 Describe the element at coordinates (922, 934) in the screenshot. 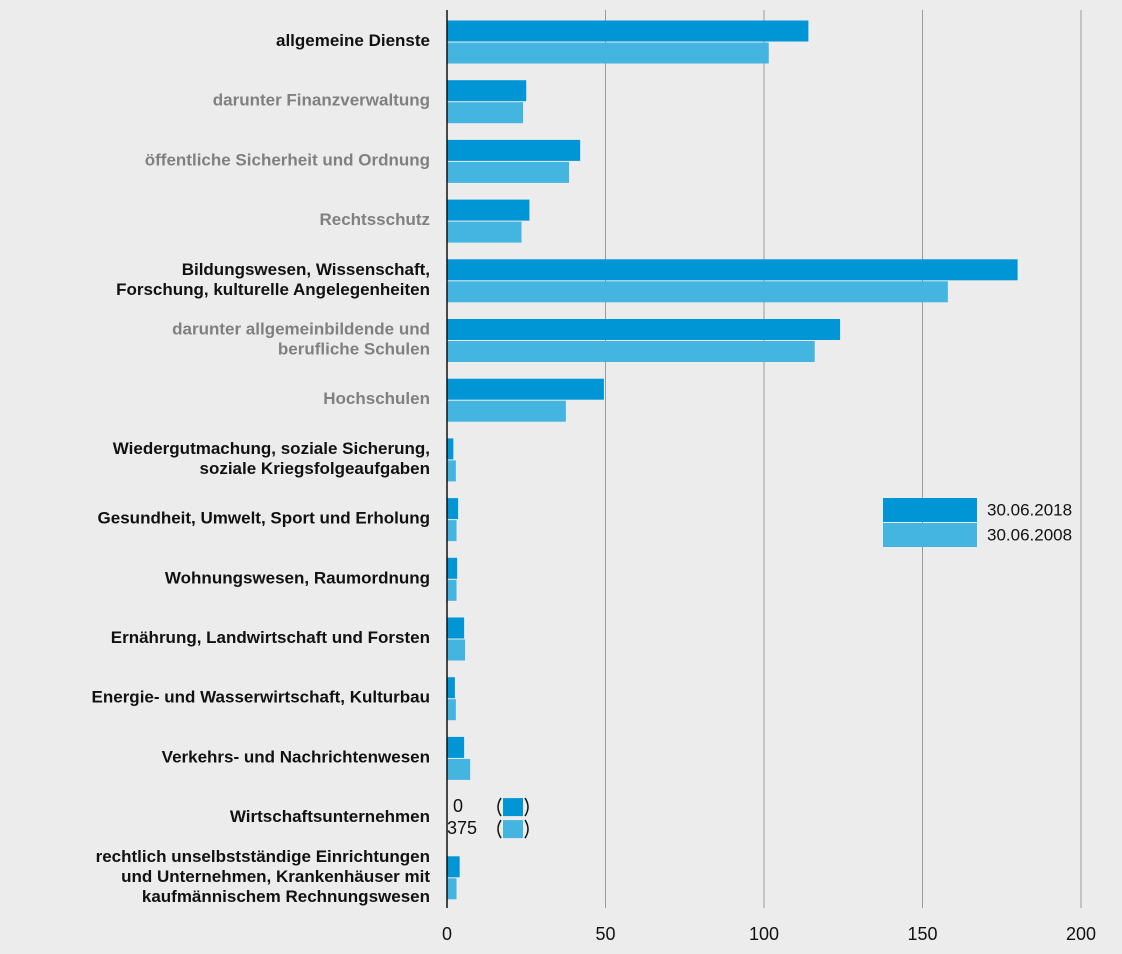

I see `x-tick-label: 150` at that location.